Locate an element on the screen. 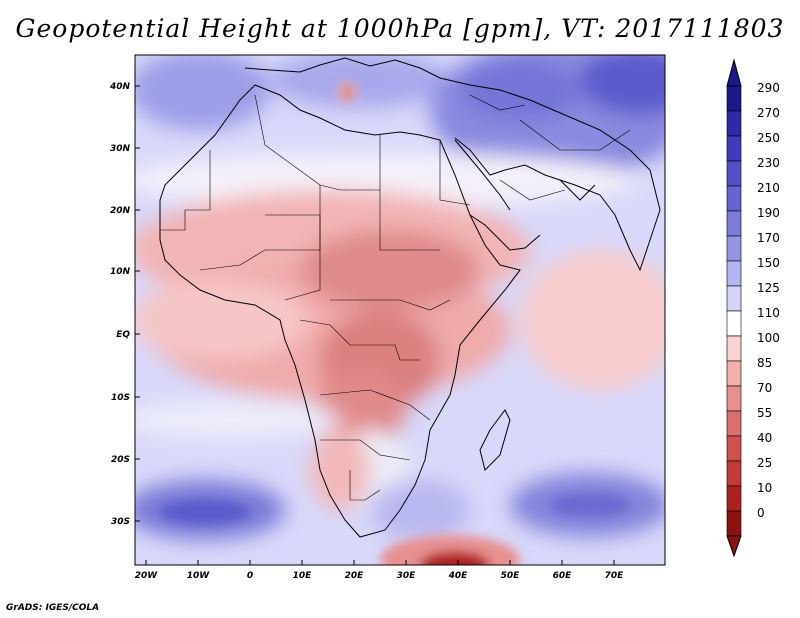 The width and height of the screenshot is (800, 618). colorbar-level-label: 125 is located at coordinates (768, 288).